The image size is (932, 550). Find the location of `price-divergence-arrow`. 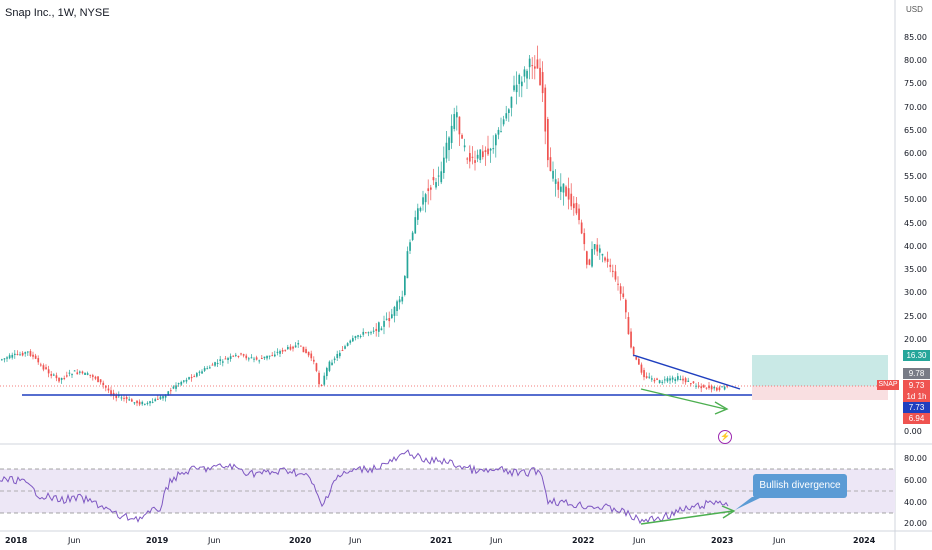

price-divergence-arrow is located at coordinates (683, 399).